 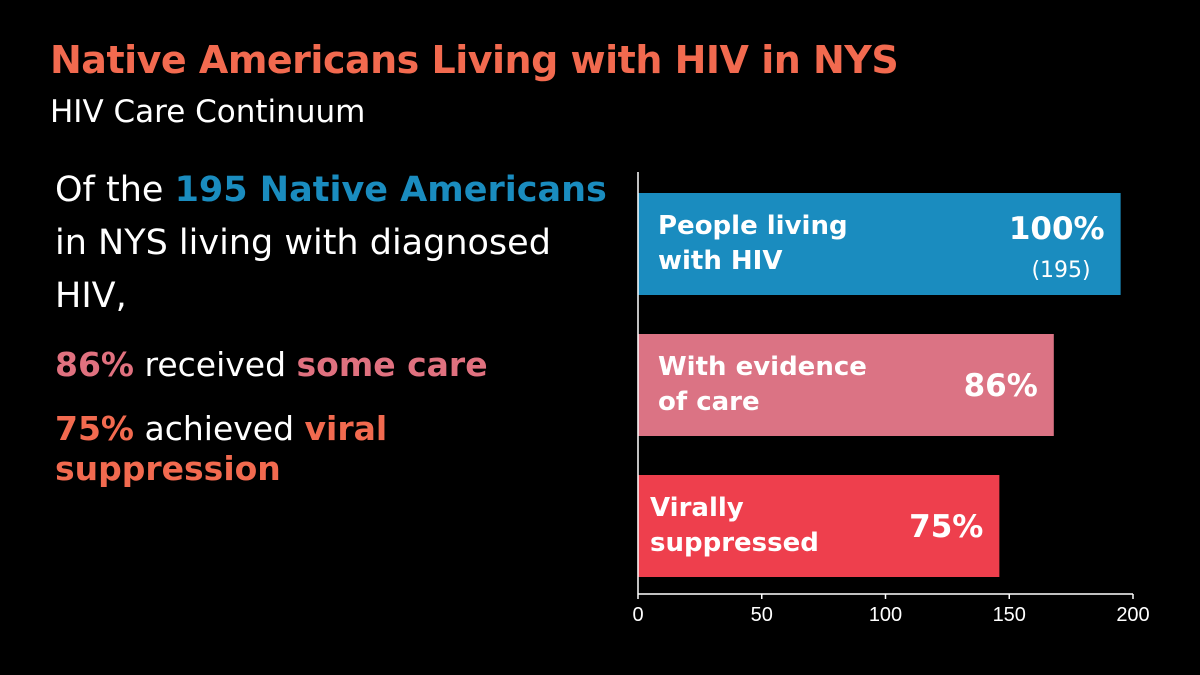 What do you see at coordinates (1060, 270) in the screenshot?
I see `bar-sublabel-0: (195)` at bounding box center [1060, 270].